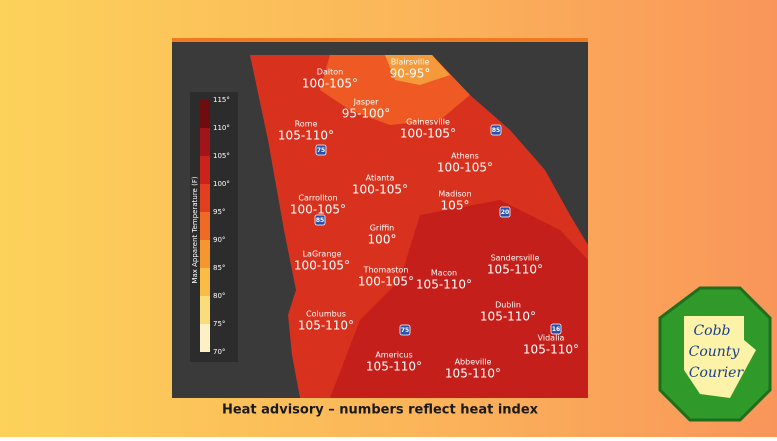  I want to click on interstate-number: 20, so click(505, 212).